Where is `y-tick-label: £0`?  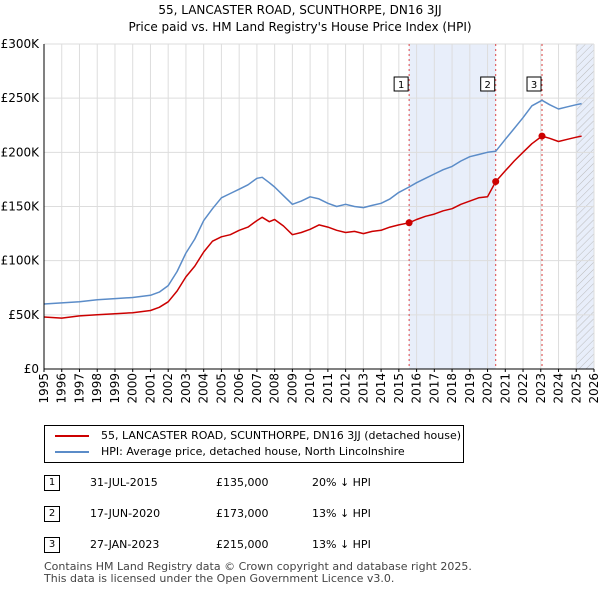
y-tick-label: £0 is located at coordinates (31, 369).